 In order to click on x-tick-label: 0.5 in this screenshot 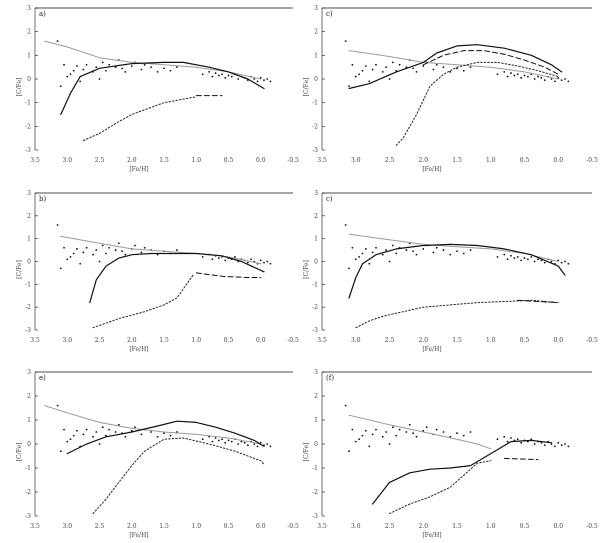, I will do `click(229, 340)`.